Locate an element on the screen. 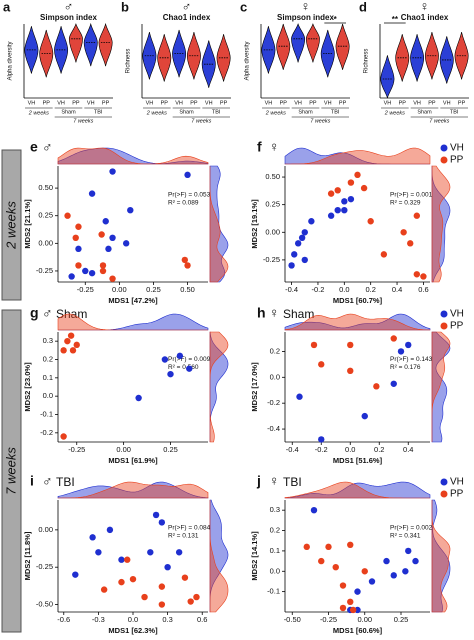  x-tick-label: -0.2 is located at coordinates (321, 449).